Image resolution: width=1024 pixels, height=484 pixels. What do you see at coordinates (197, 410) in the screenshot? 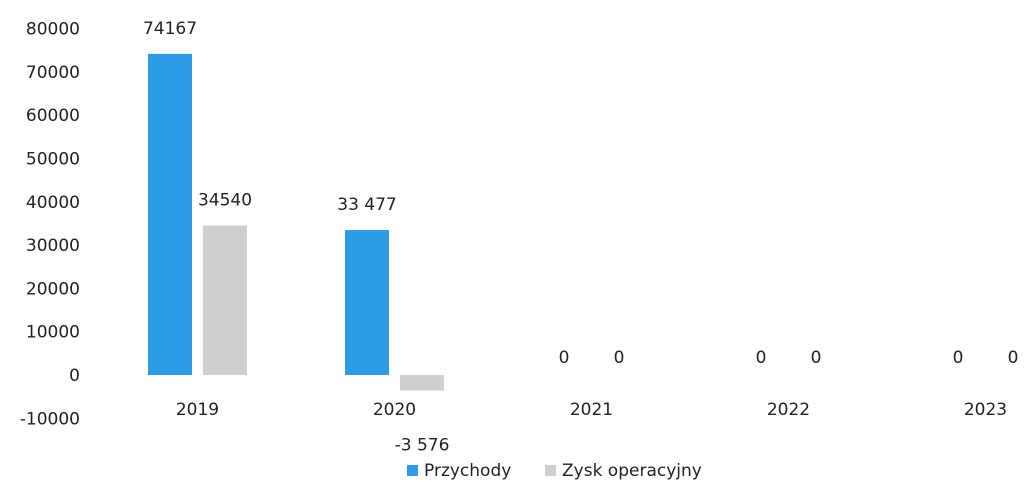
I see `x-category-label: 2019` at bounding box center [197, 410].